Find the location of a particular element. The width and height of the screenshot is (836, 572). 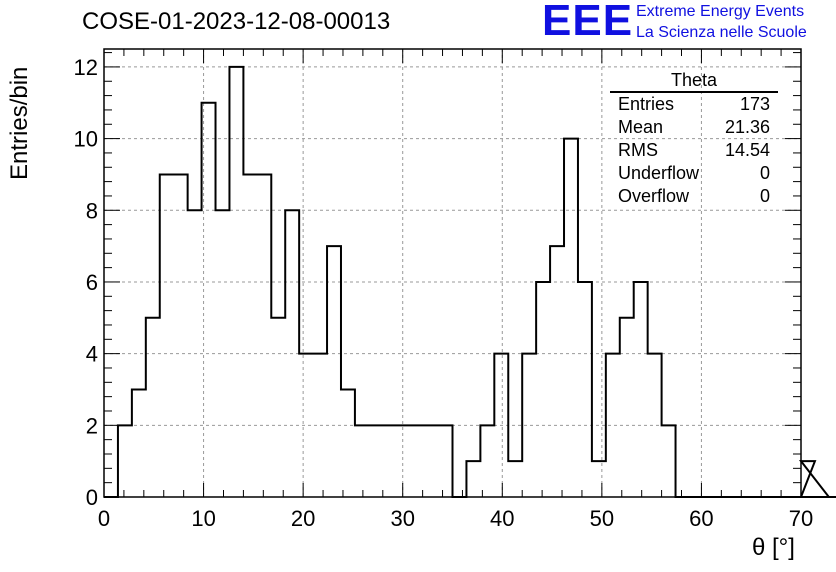

stats-underflow-value: 0 is located at coordinates (764, 173).